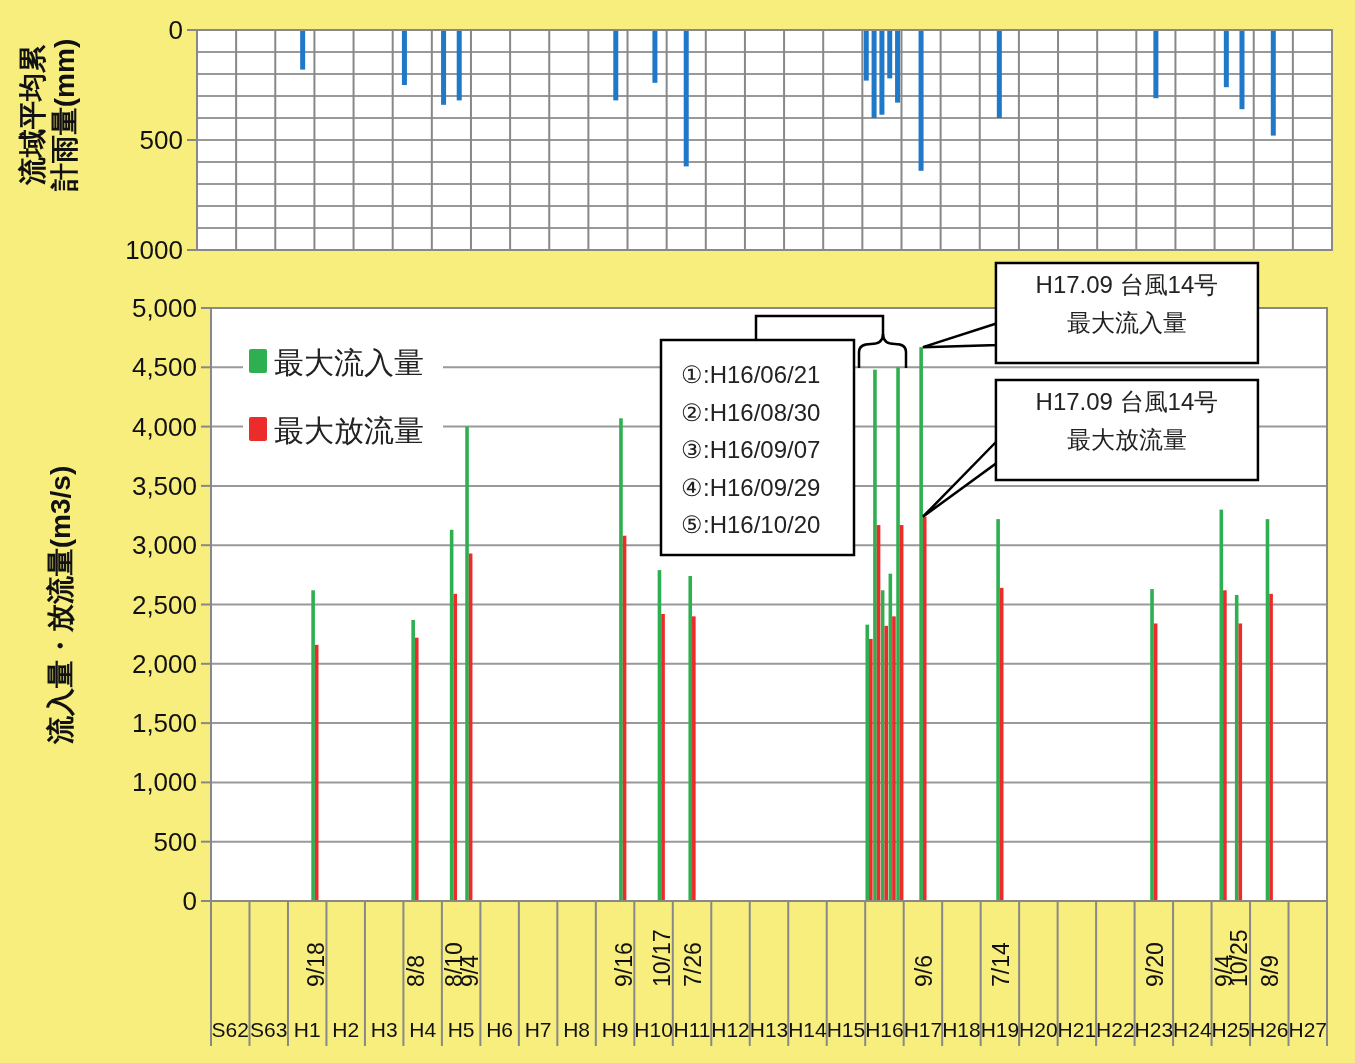  I want to click on text: H5, so click(461, 1029).